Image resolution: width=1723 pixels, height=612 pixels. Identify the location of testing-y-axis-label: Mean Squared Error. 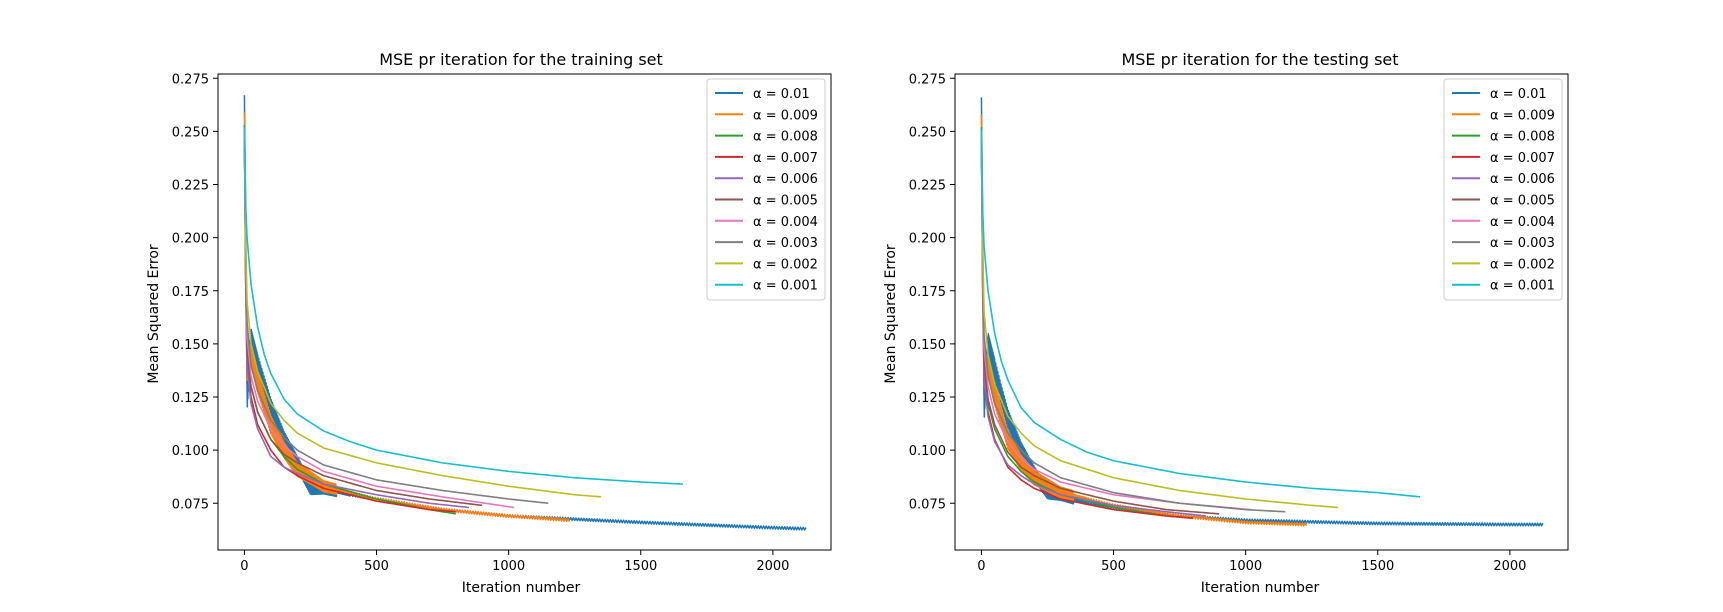
(891, 314).